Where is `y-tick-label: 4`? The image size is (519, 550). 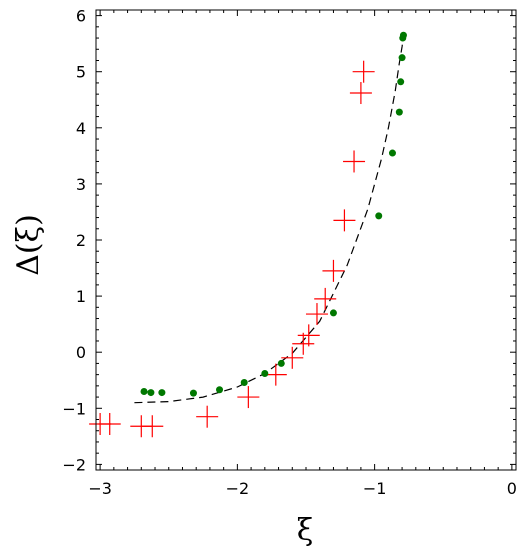 y-tick-label: 4 is located at coordinates (81, 128).